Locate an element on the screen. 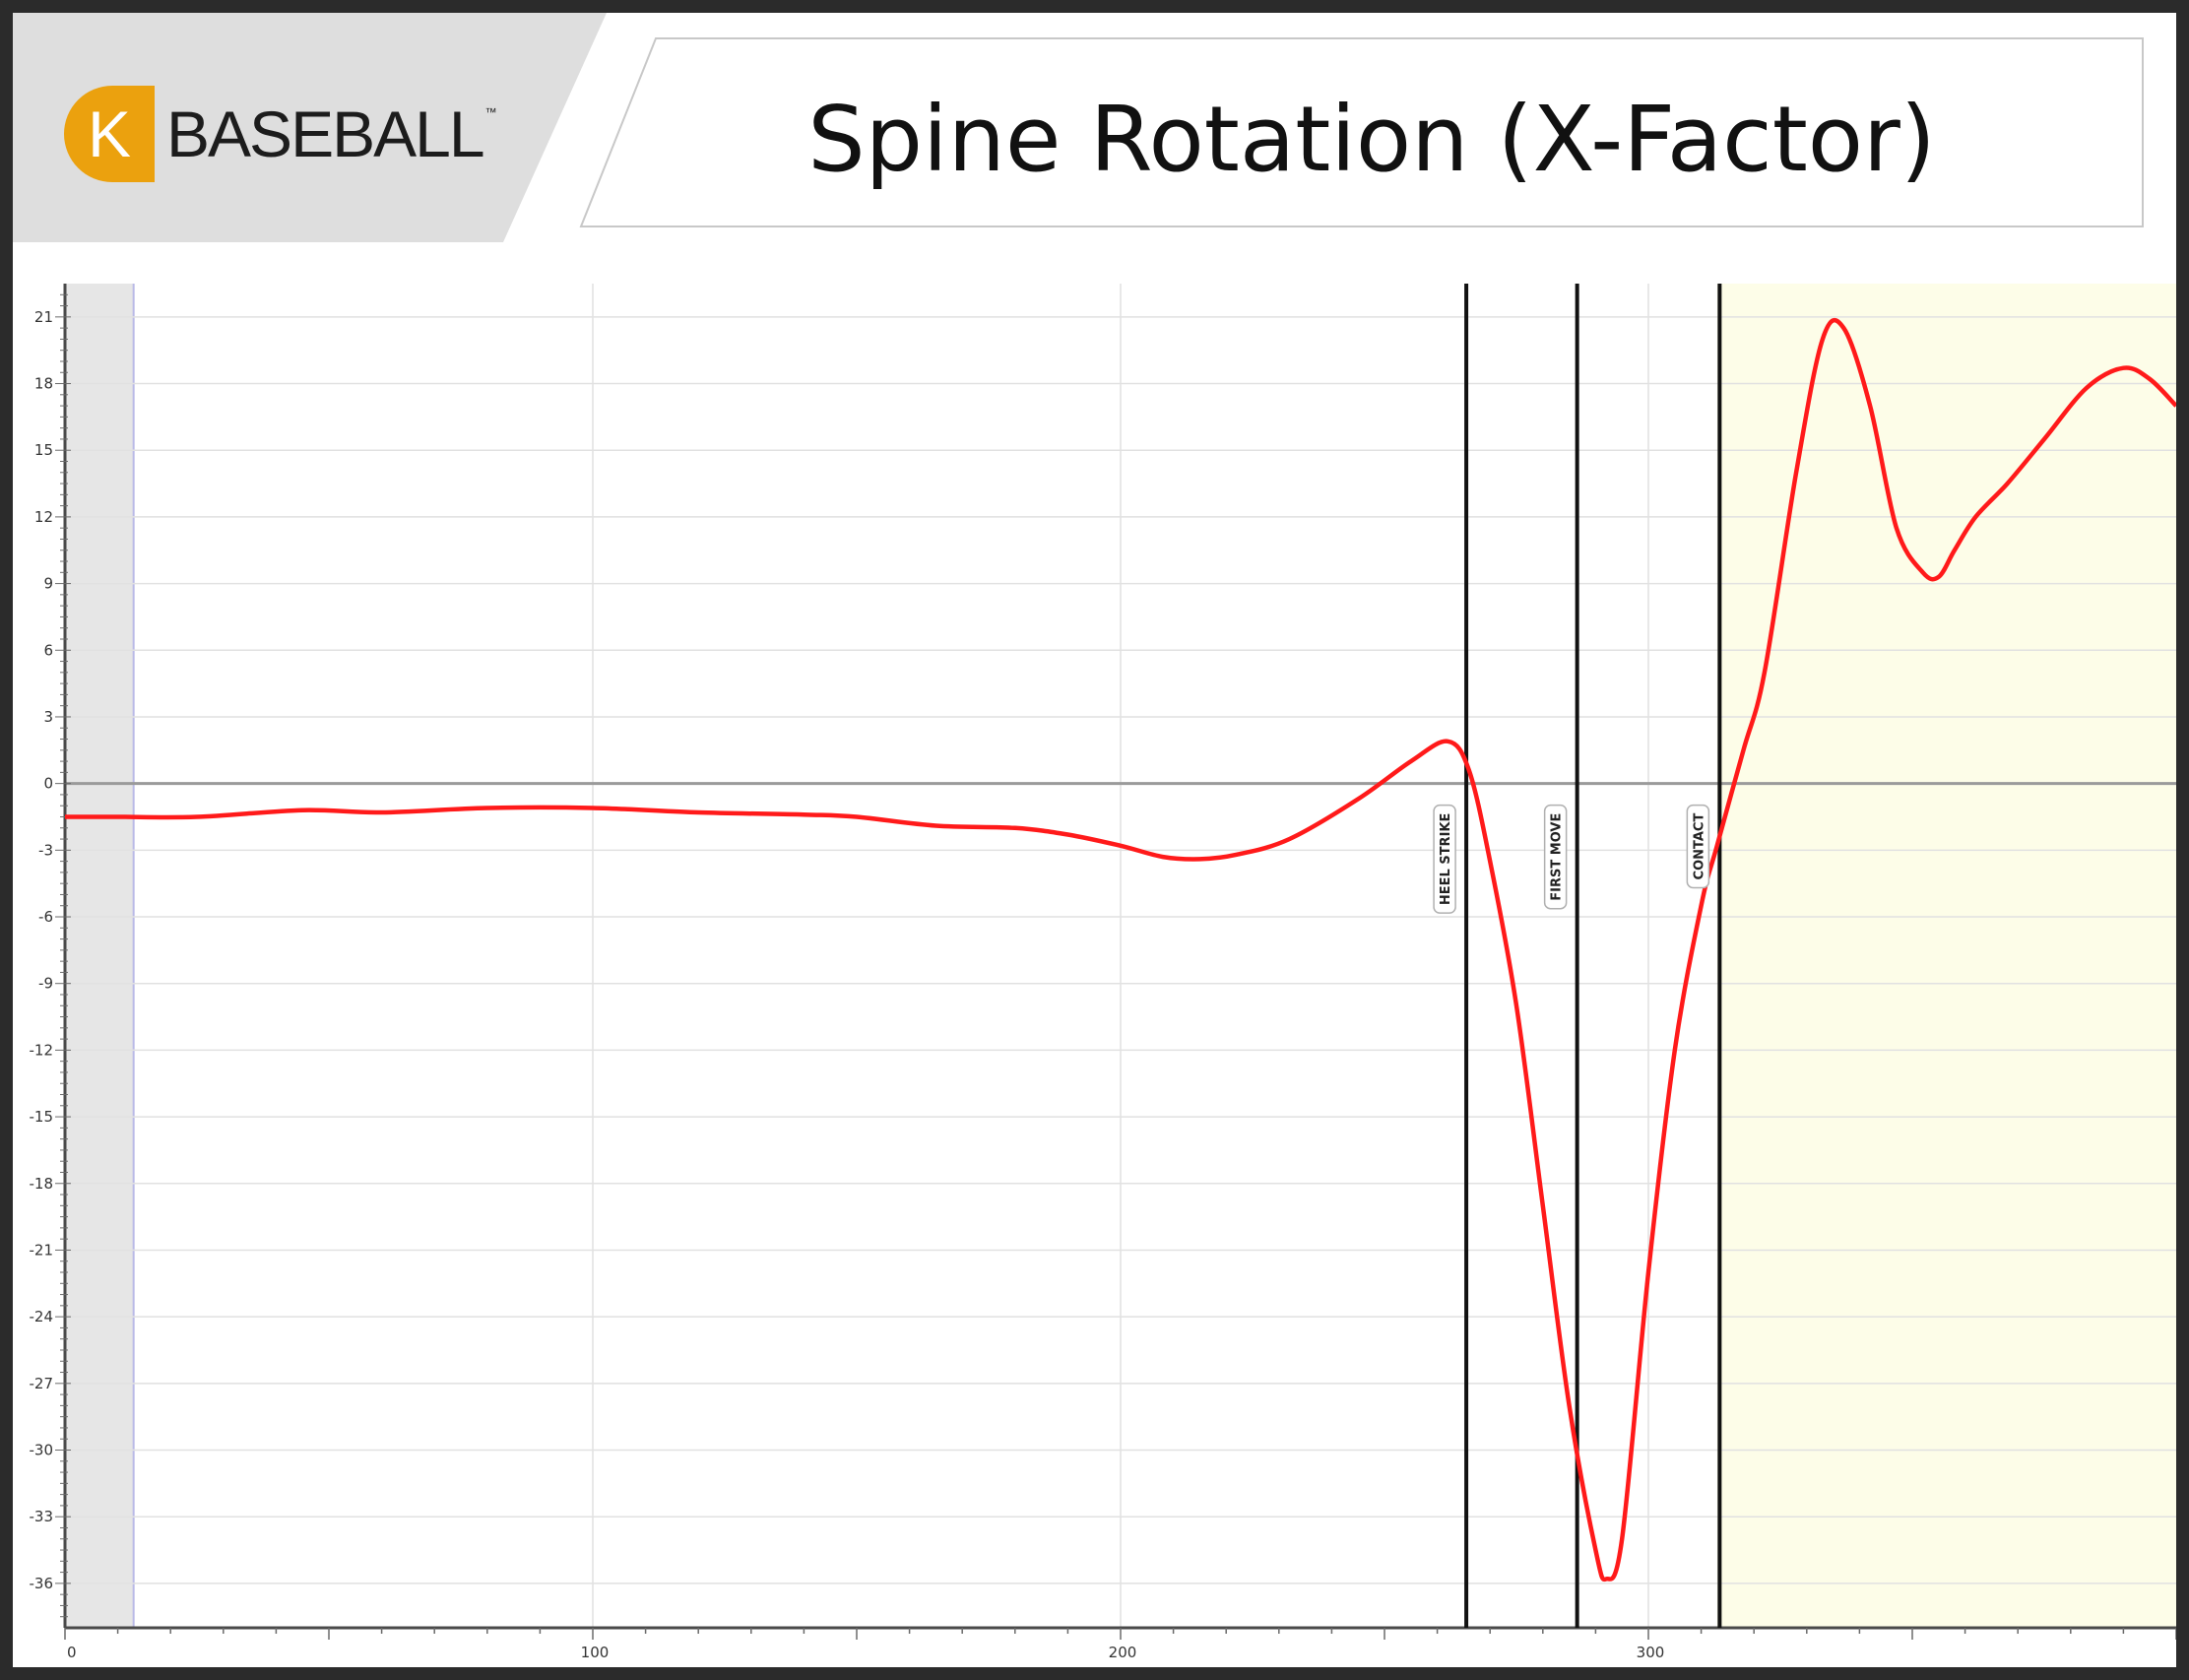  header: K BASEBALL ™ Spine Rotation (X-Factor) is located at coordinates (1094, 136).